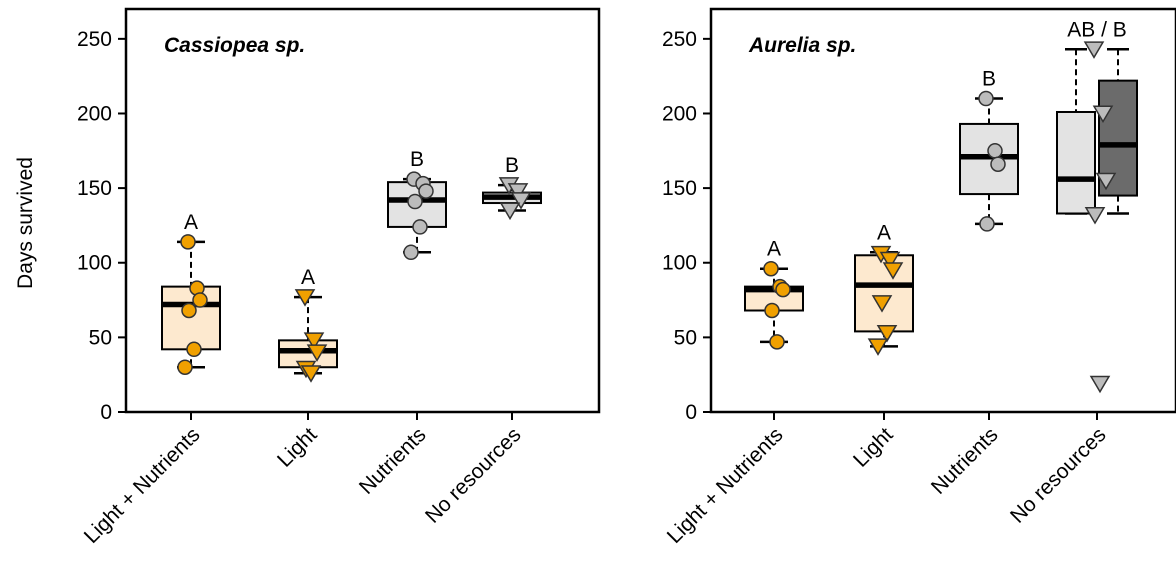 Image resolution: width=1176 pixels, height=583 pixels. I want to click on significance-letter: AB / B, so click(1097, 29).